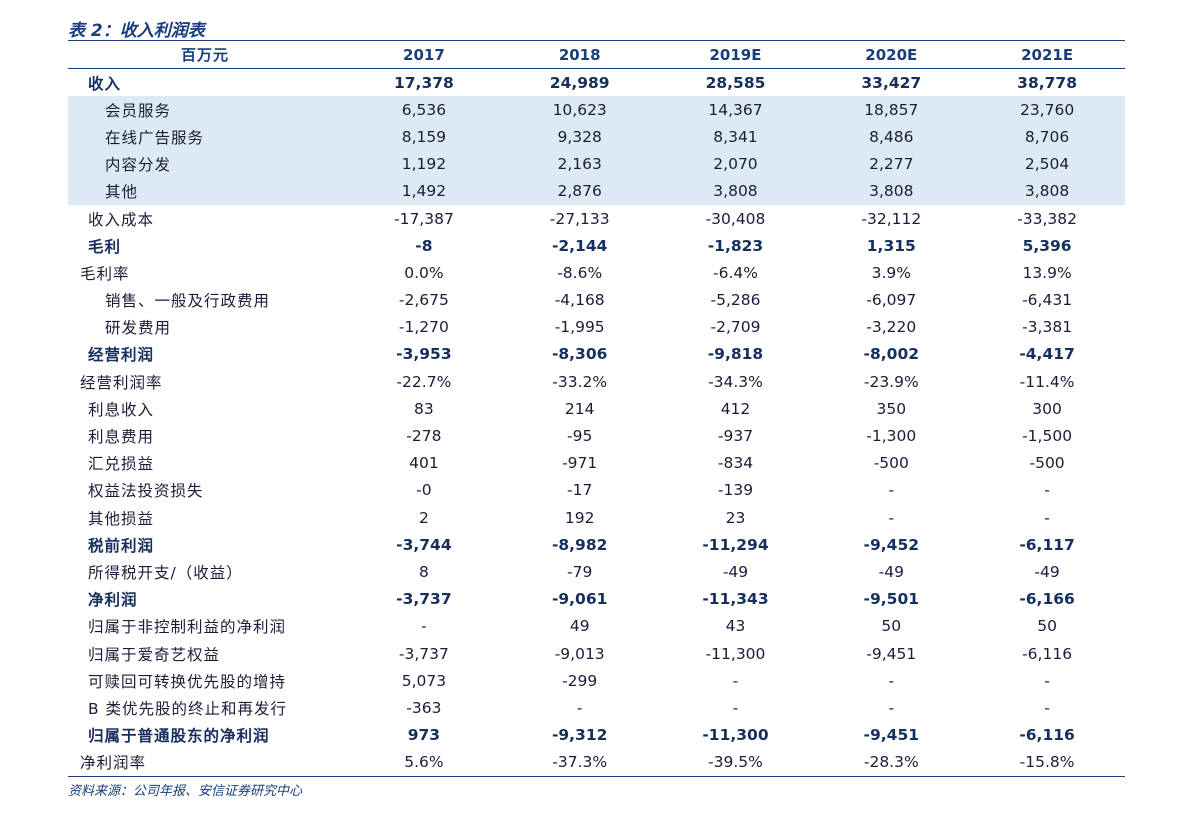 This screenshot has height=817, width=1191. What do you see at coordinates (423, 571) in the screenshot?
I see `cell-value: 8` at bounding box center [423, 571].